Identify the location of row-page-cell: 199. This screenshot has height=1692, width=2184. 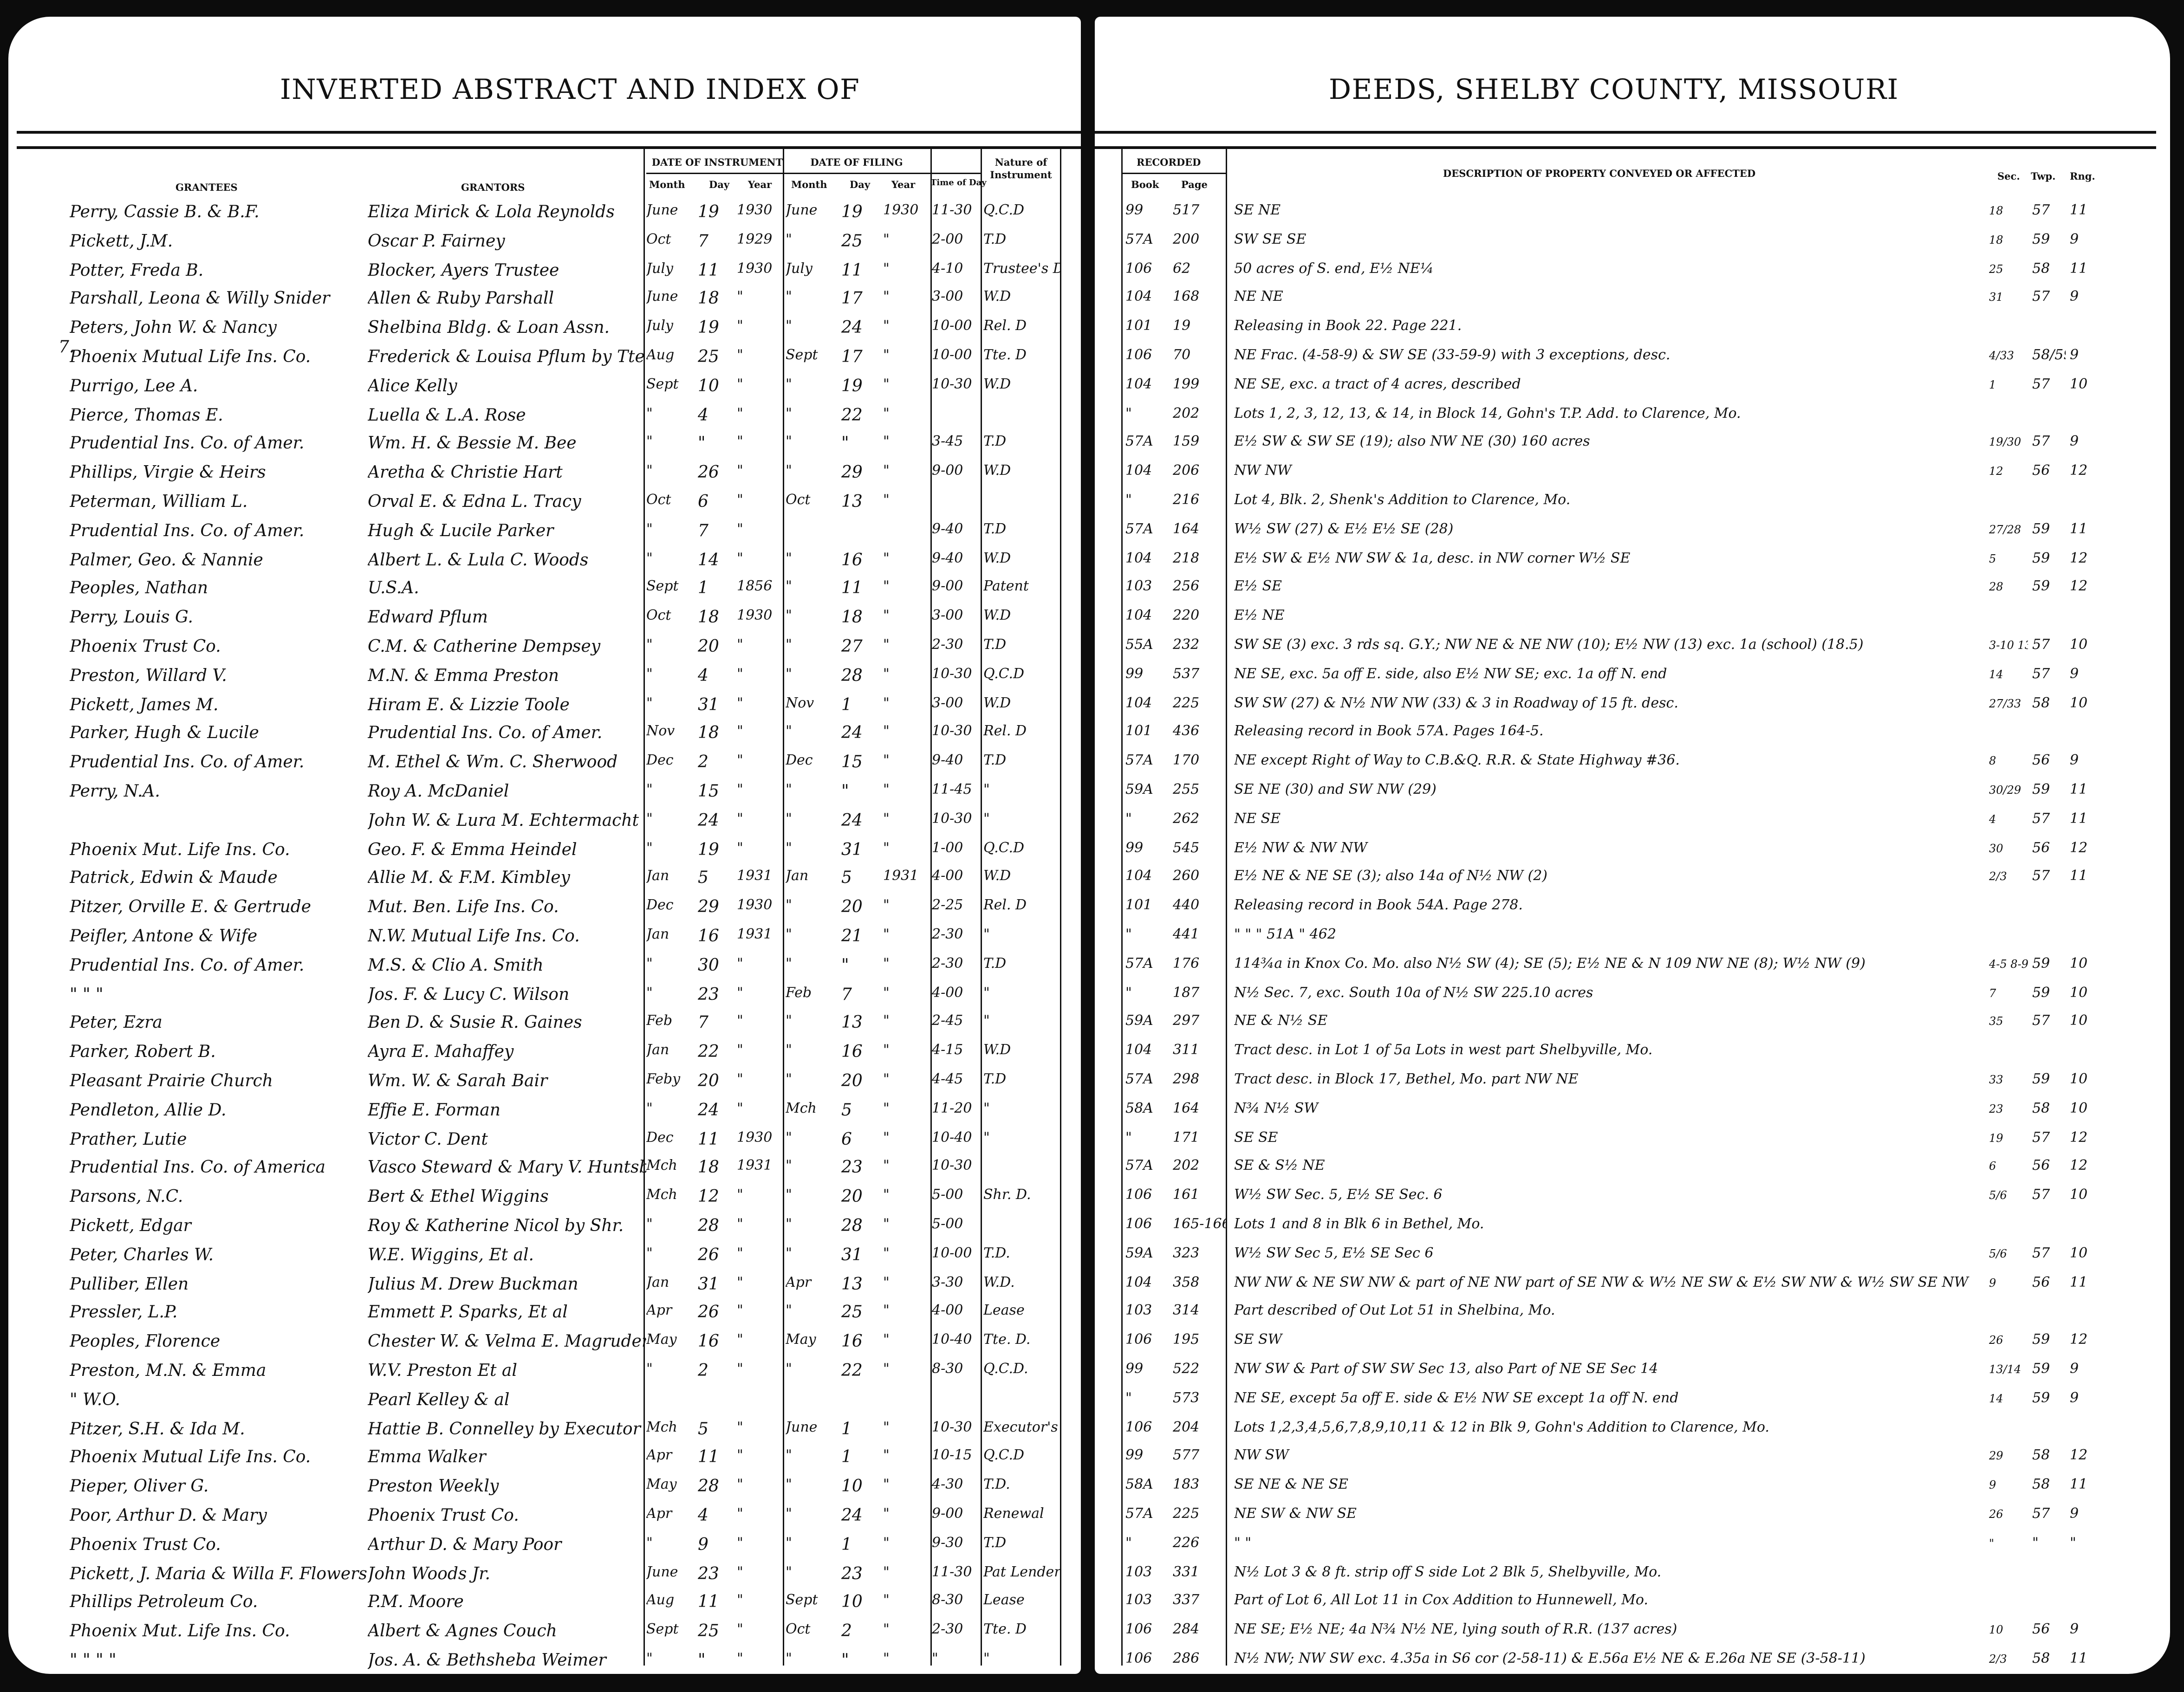
(1186, 385).